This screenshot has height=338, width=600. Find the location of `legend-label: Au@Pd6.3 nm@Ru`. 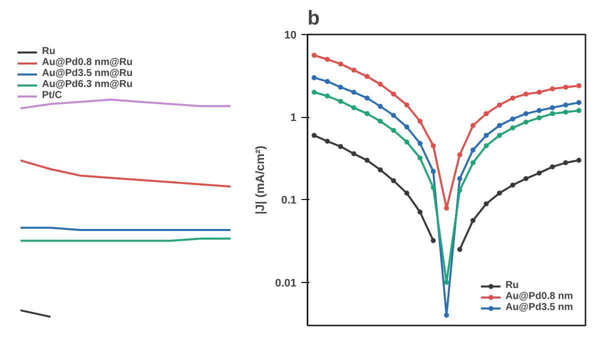

legend-label: Au@Pd6.3 nm@Ru is located at coordinates (87, 84).